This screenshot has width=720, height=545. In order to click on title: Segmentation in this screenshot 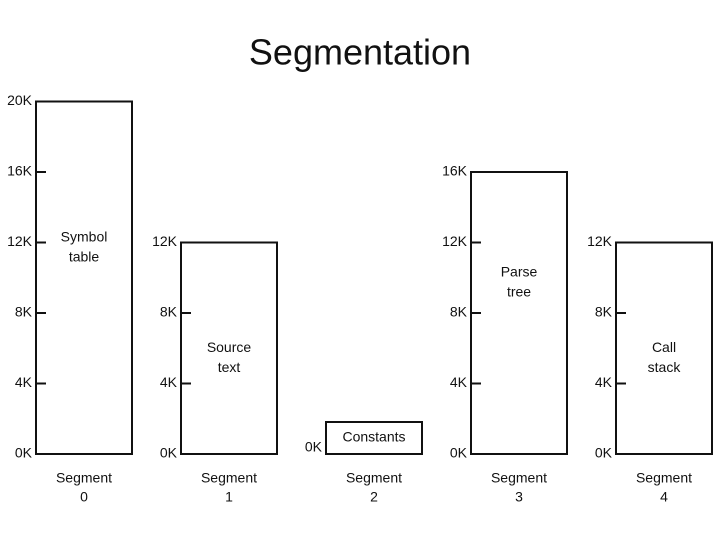, I will do `click(360, 52)`.